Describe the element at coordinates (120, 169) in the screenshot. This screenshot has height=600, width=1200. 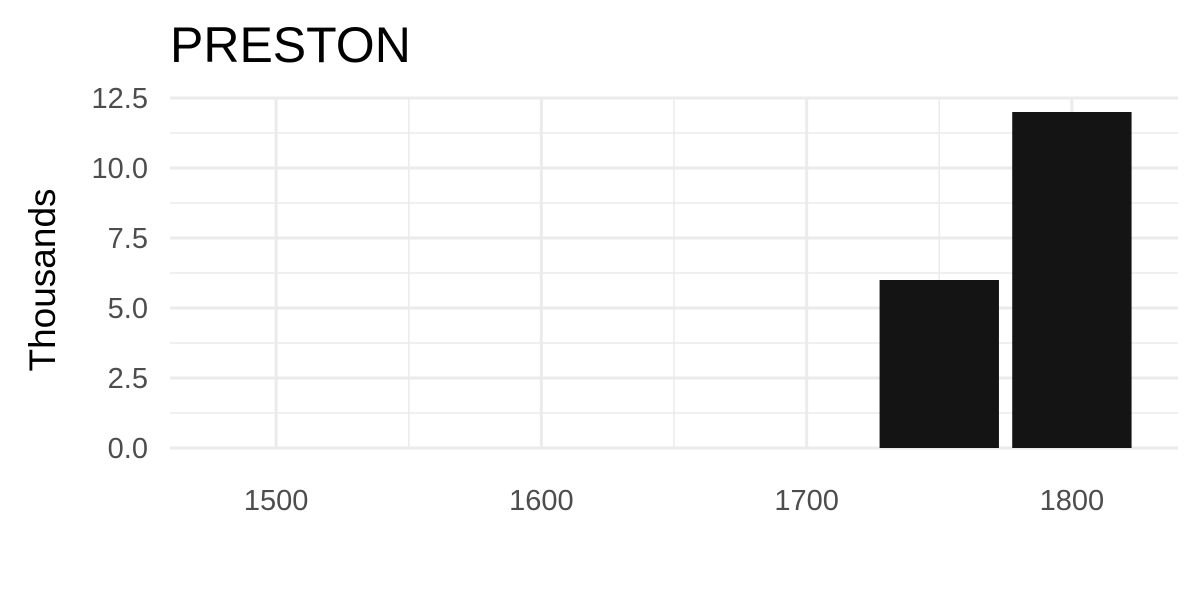
I see `y-tick-label: 10.0` at that location.